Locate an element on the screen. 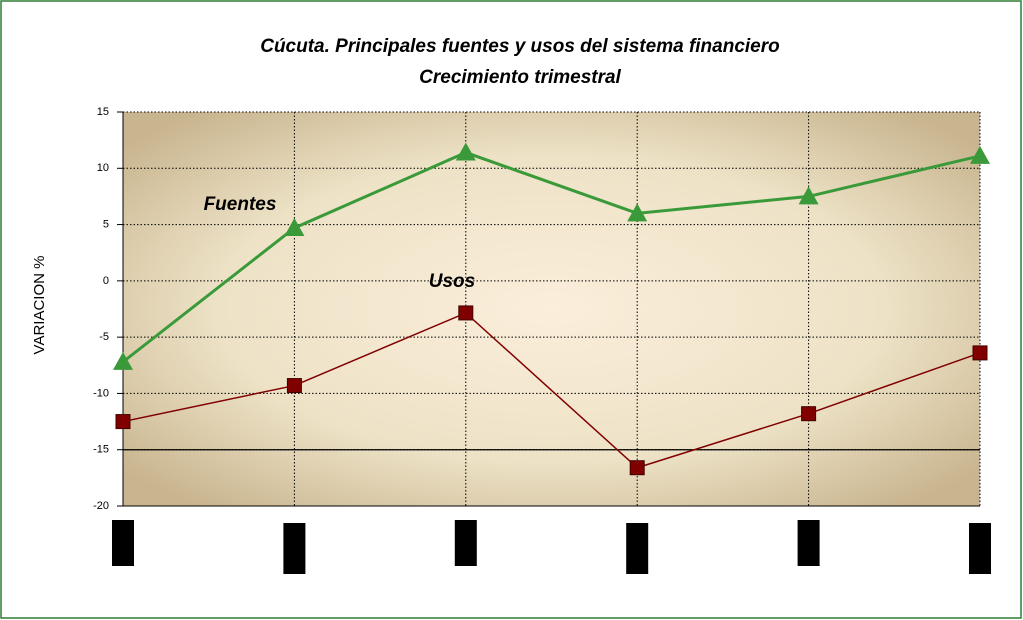  y-tick-label: -5 is located at coordinates (104, 337).